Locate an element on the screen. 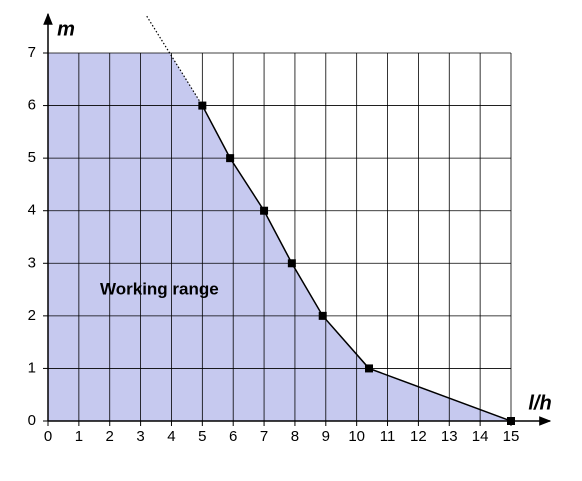 The width and height of the screenshot is (582, 481). y-tick-label: 4 is located at coordinates (32, 210).